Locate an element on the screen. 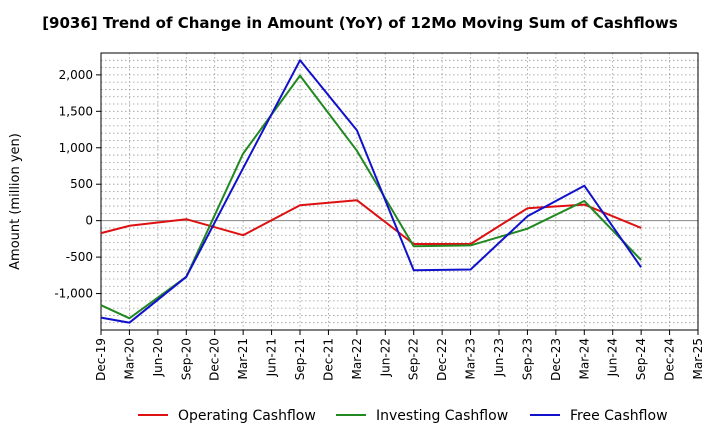 The width and height of the screenshot is (720, 440). x-tick-label: Dec-23 is located at coordinates (556, 359).